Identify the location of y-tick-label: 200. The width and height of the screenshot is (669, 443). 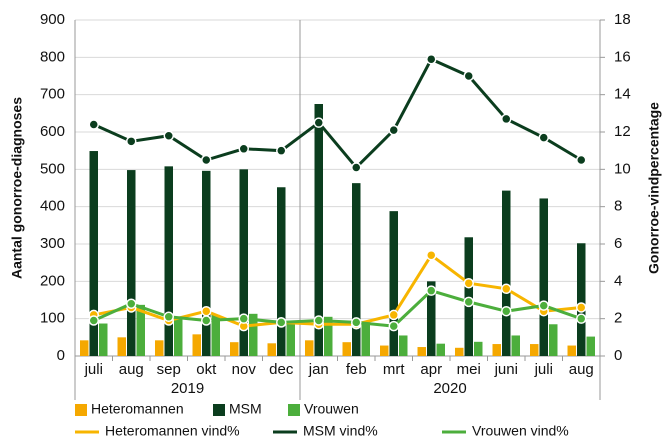
(52, 280).